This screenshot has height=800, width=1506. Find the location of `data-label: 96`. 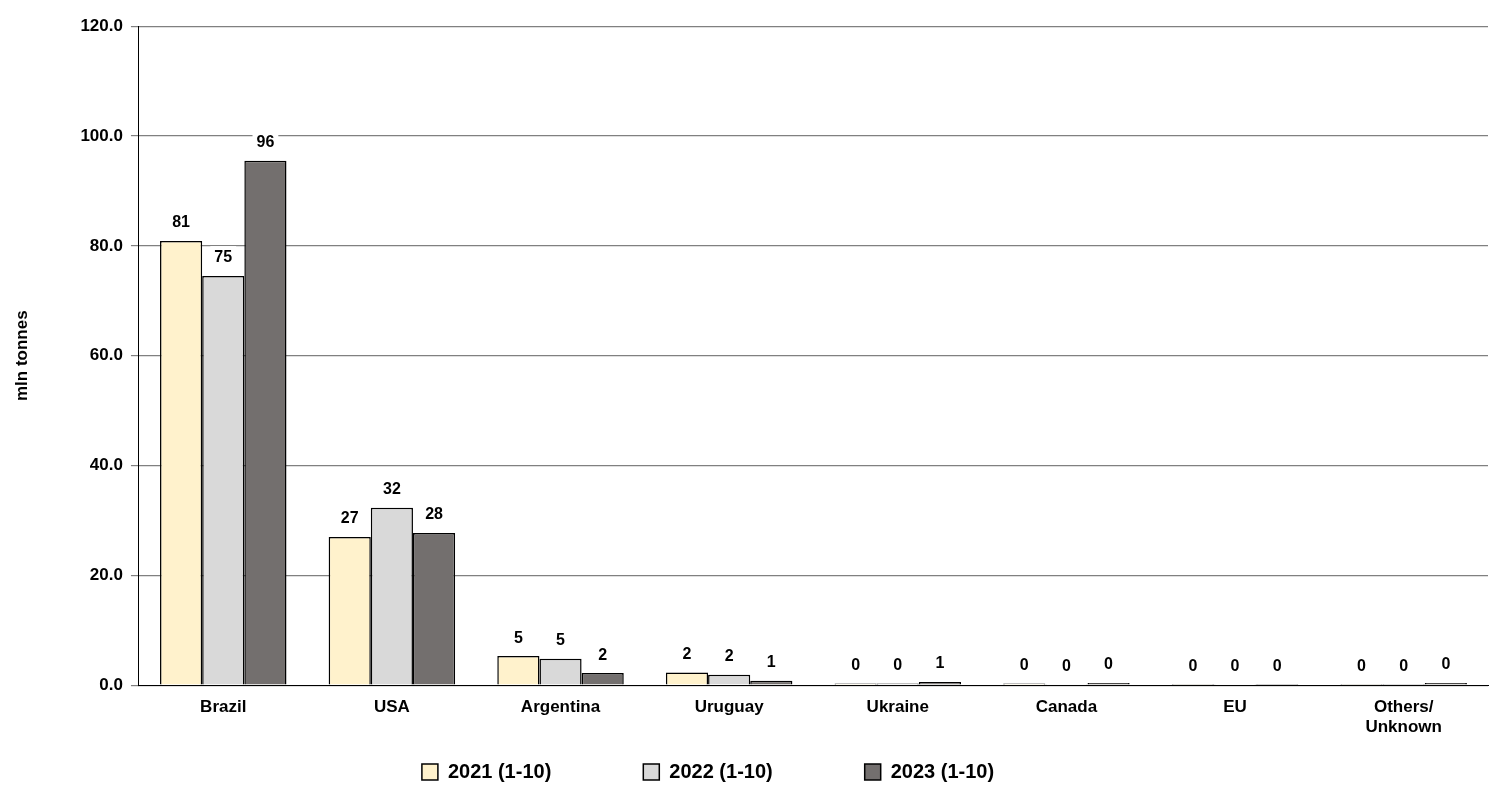

data-label: 96 is located at coordinates (265, 142).